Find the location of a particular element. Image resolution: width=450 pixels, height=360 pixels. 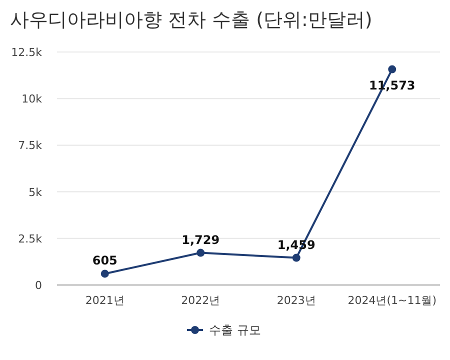

y-tick-label: 2.5k is located at coordinates (30, 239).